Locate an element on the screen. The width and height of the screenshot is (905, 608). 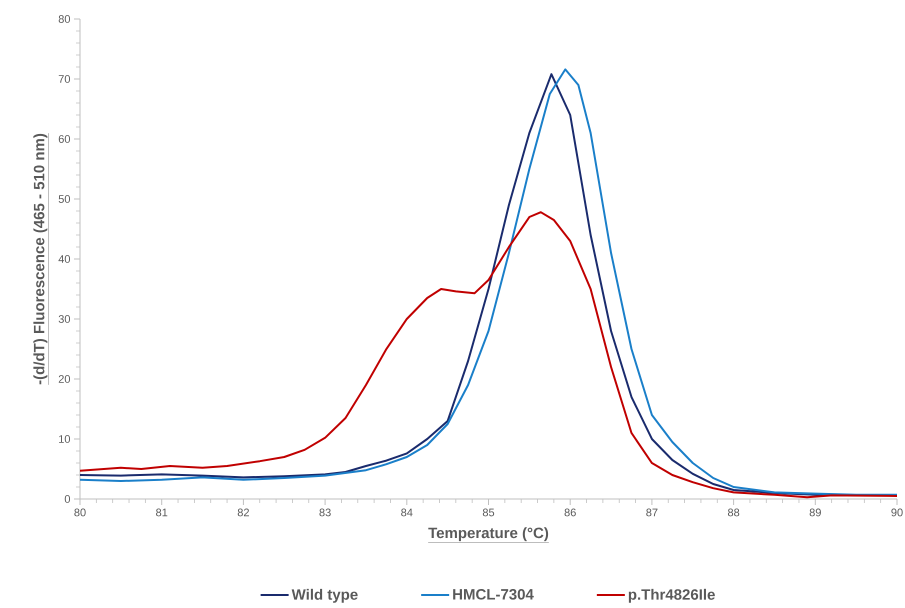
y-tick-label: 70 is located at coordinates (64, 79).